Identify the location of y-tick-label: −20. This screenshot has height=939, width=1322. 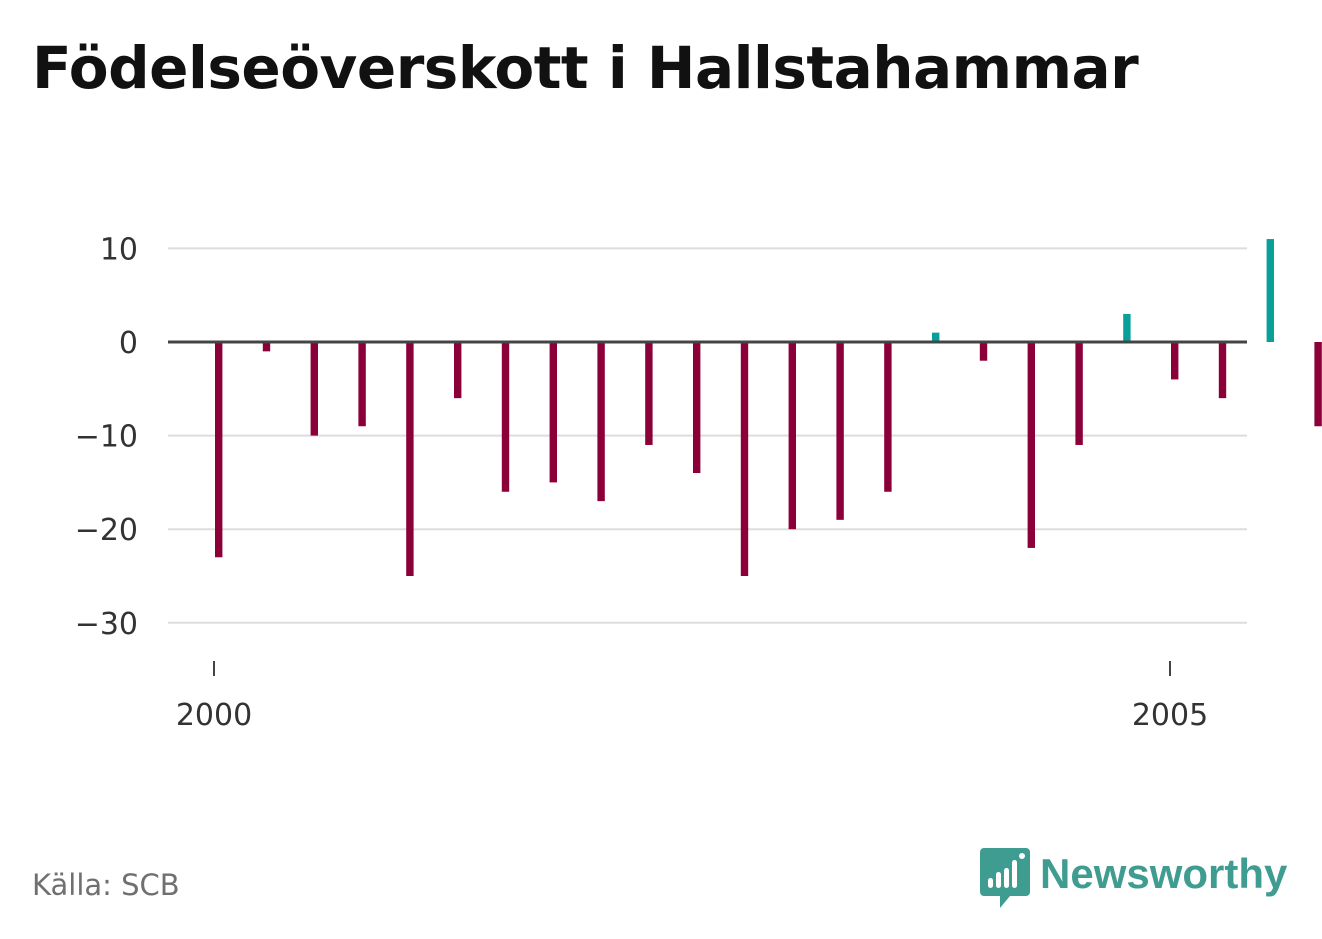
(106, 530).